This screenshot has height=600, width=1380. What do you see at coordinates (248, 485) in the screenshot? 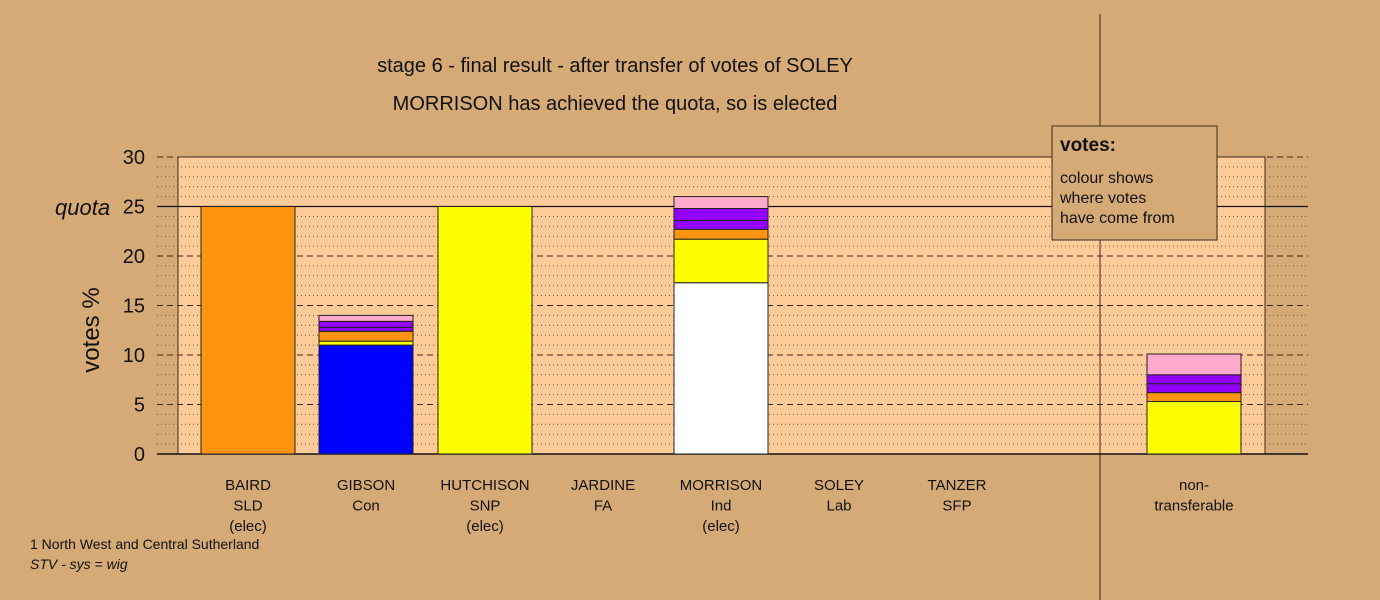
I see `category-label: BAIRD` at bounding box center [248, 485].